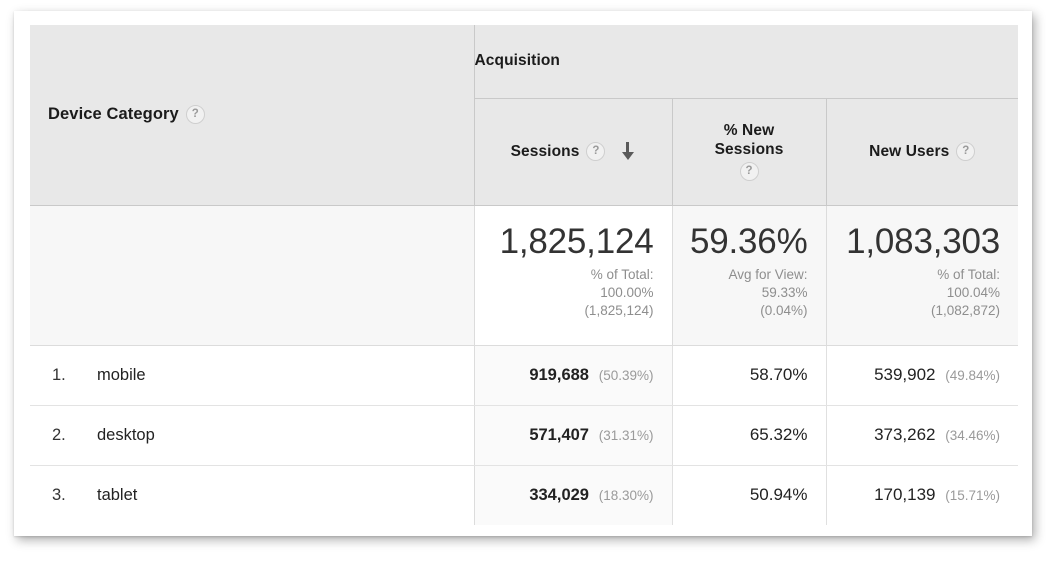 This screenshot has width=1046, height=576. I want to click on row-label: mobile, so click(121, 374).